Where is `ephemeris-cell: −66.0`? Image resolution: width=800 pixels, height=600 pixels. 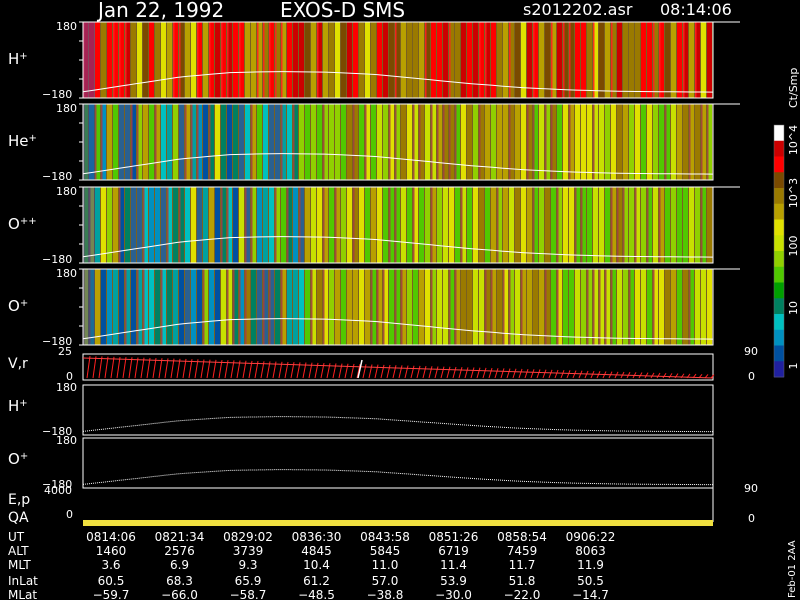 ephemeris-cell: −66.0 is located at coordinates (179, 594).